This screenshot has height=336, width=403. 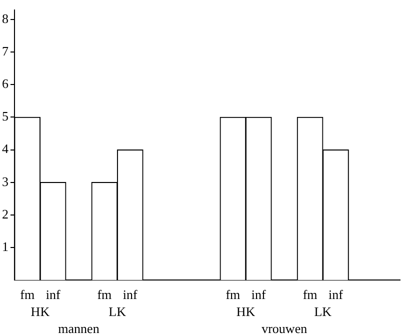 I want to click on y-tick-label: 6, so click(x=5, y=84).